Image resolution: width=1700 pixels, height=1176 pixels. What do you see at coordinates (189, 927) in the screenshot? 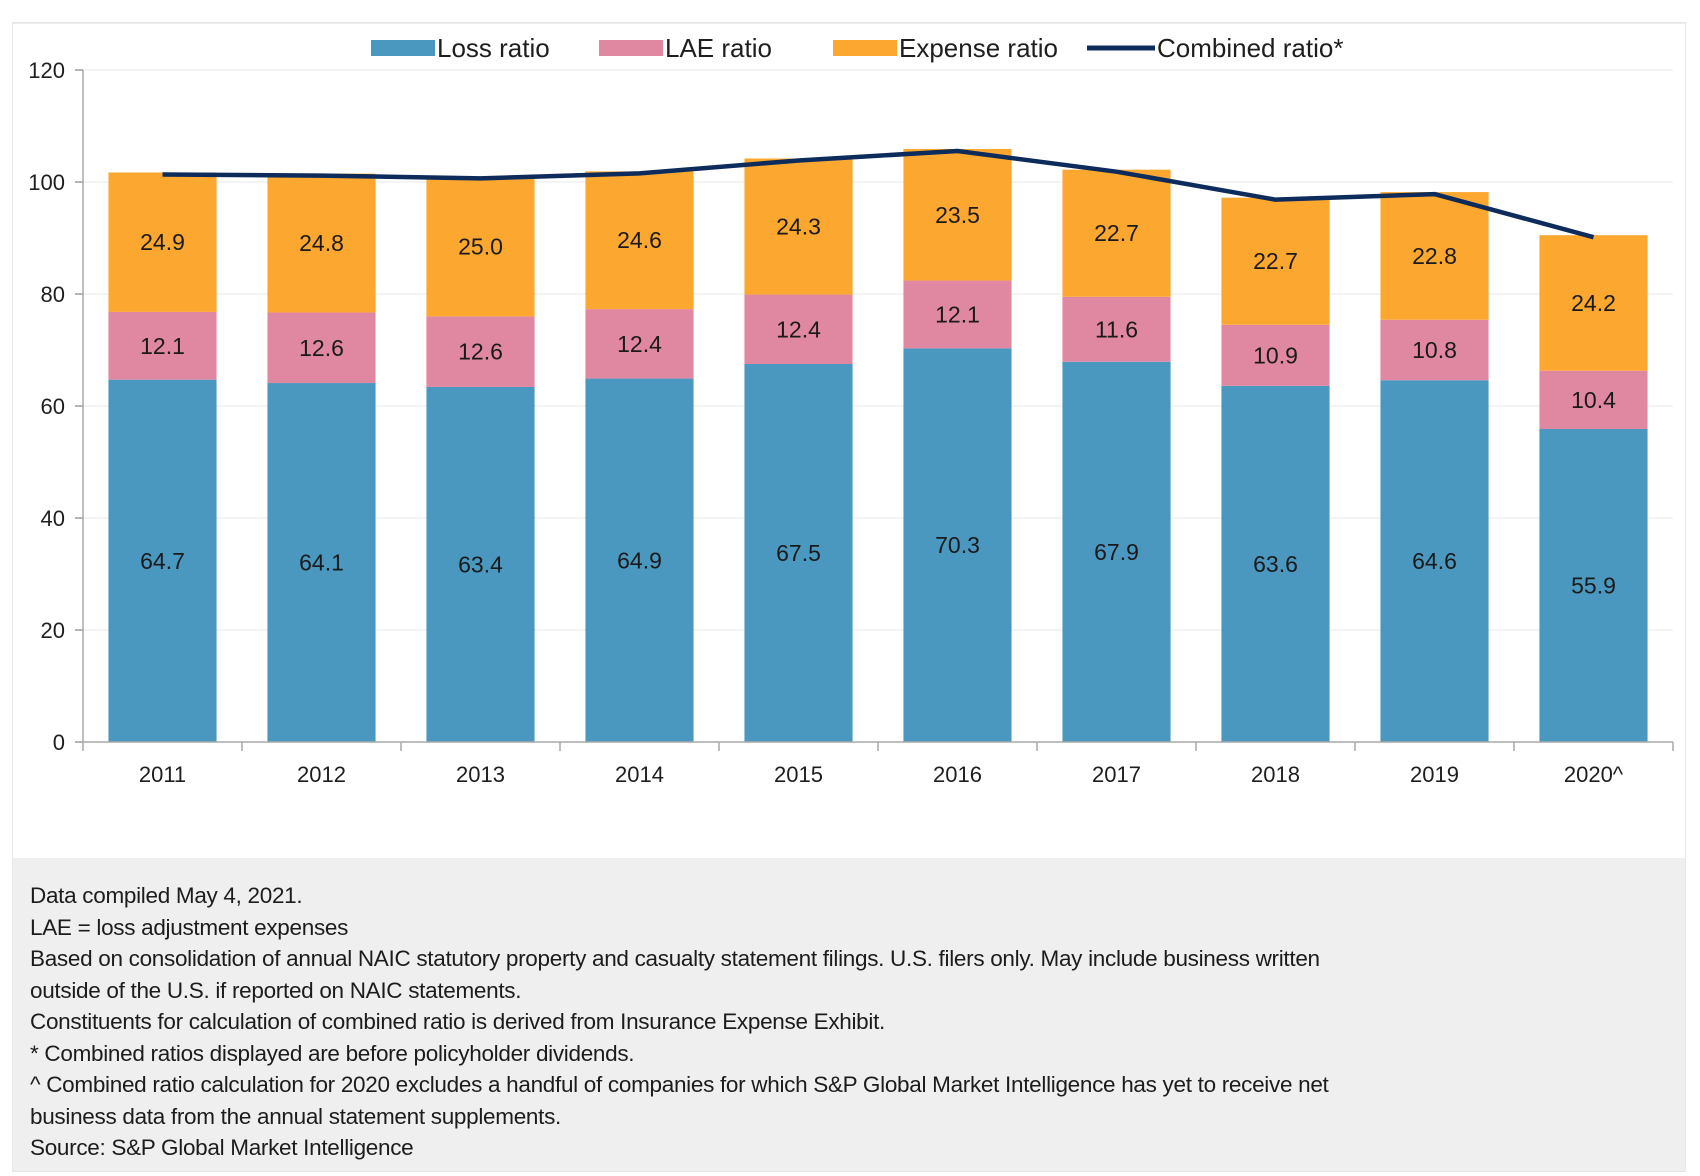
I see `note-lae-definition: LAE = loss adjustment expenses` at bounding box center [189, 927].